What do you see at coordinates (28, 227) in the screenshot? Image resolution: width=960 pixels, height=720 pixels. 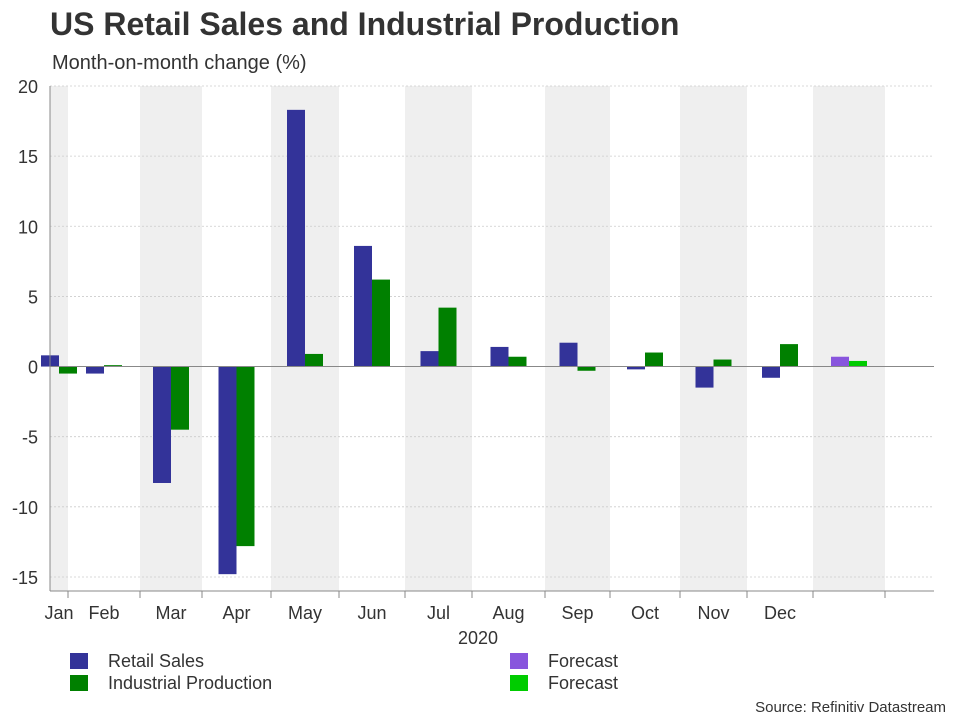 I see `y-tick-label: 10` at bounding box center [28, 227].